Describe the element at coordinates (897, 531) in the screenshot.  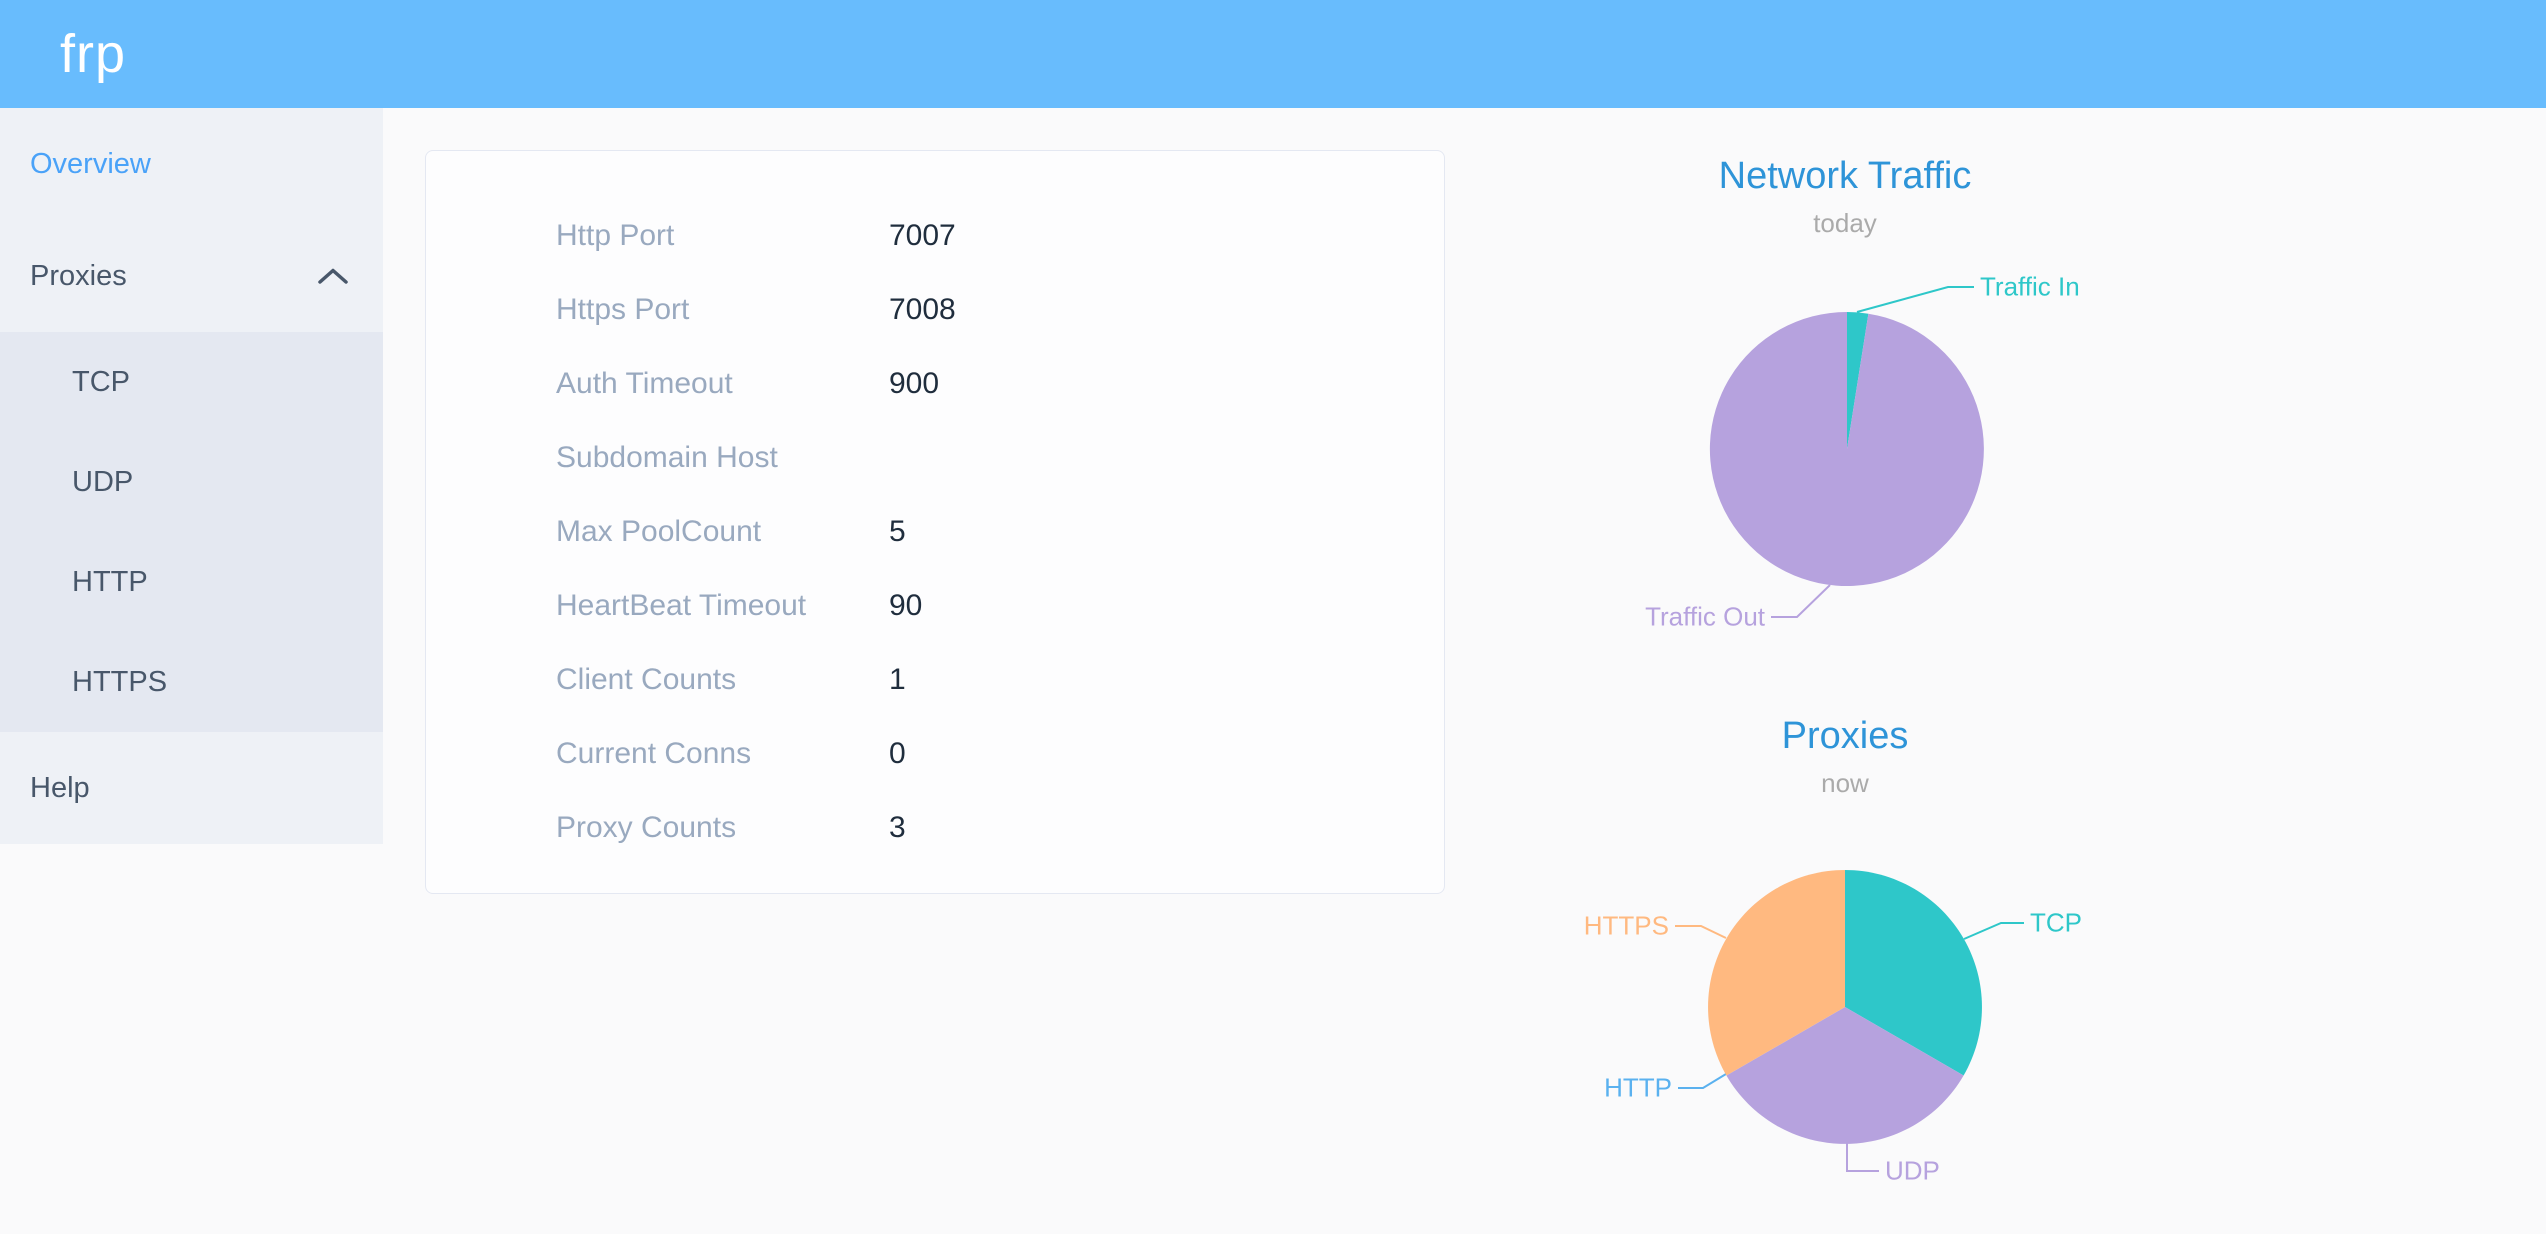
I see `row-value-max-poolcount: 5` at that location.